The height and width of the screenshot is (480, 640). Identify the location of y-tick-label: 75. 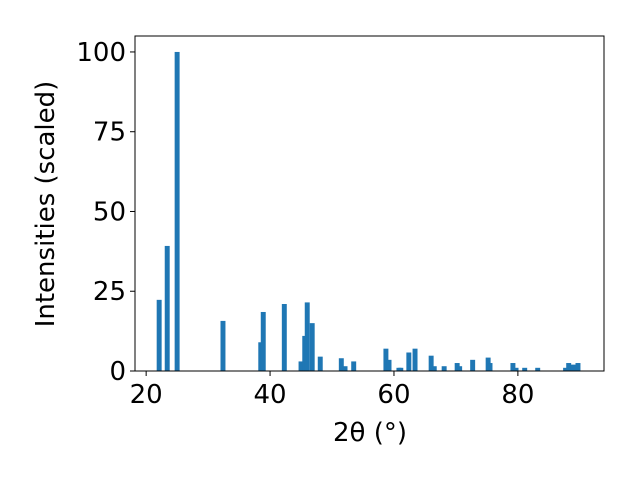
(109, 133).